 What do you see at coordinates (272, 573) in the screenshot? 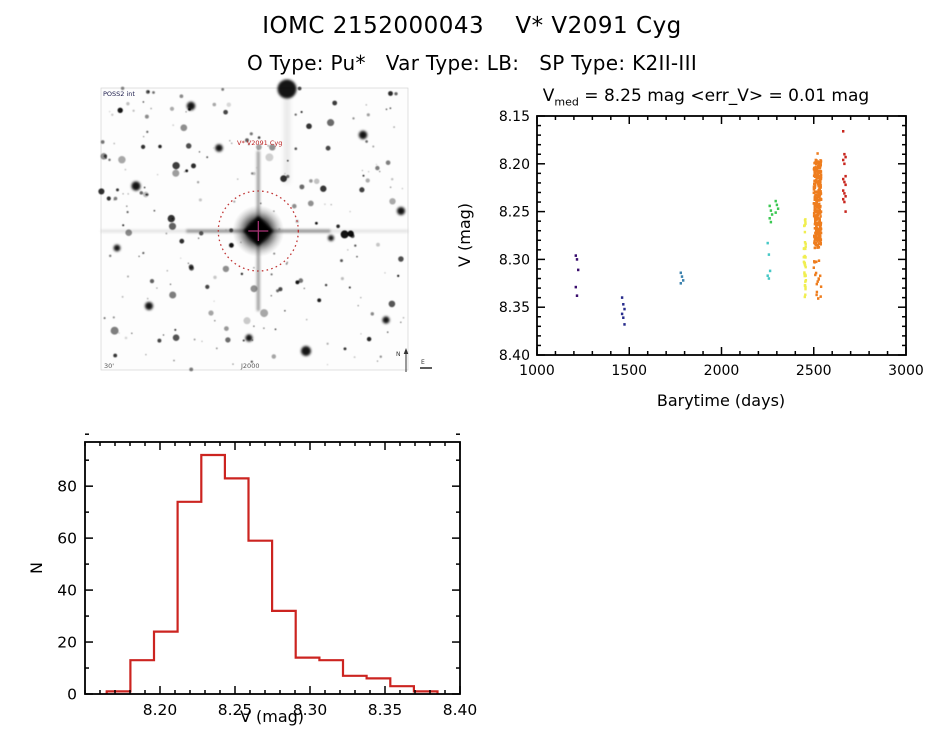
I see `histogram-bars` at bounding box center [272, 573].